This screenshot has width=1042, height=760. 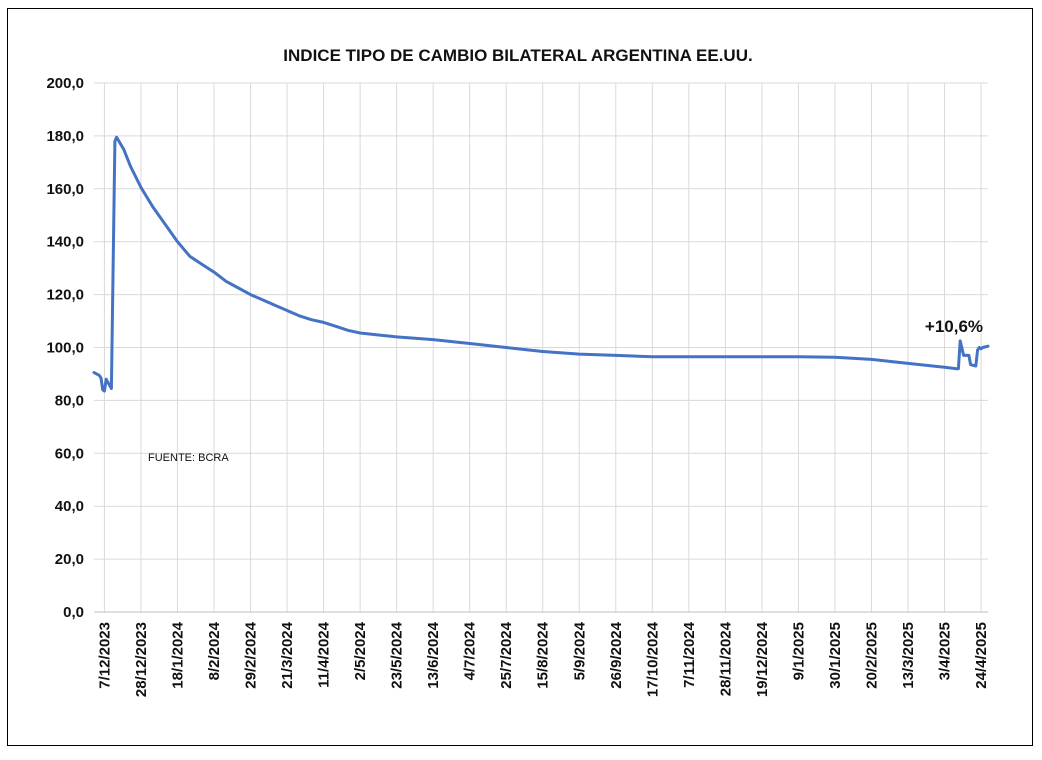 What do you see at coordinates (762, 659) in the screenshot?
I see `x-tick-label: 19/12/2024` at bounding box center [762, 659].